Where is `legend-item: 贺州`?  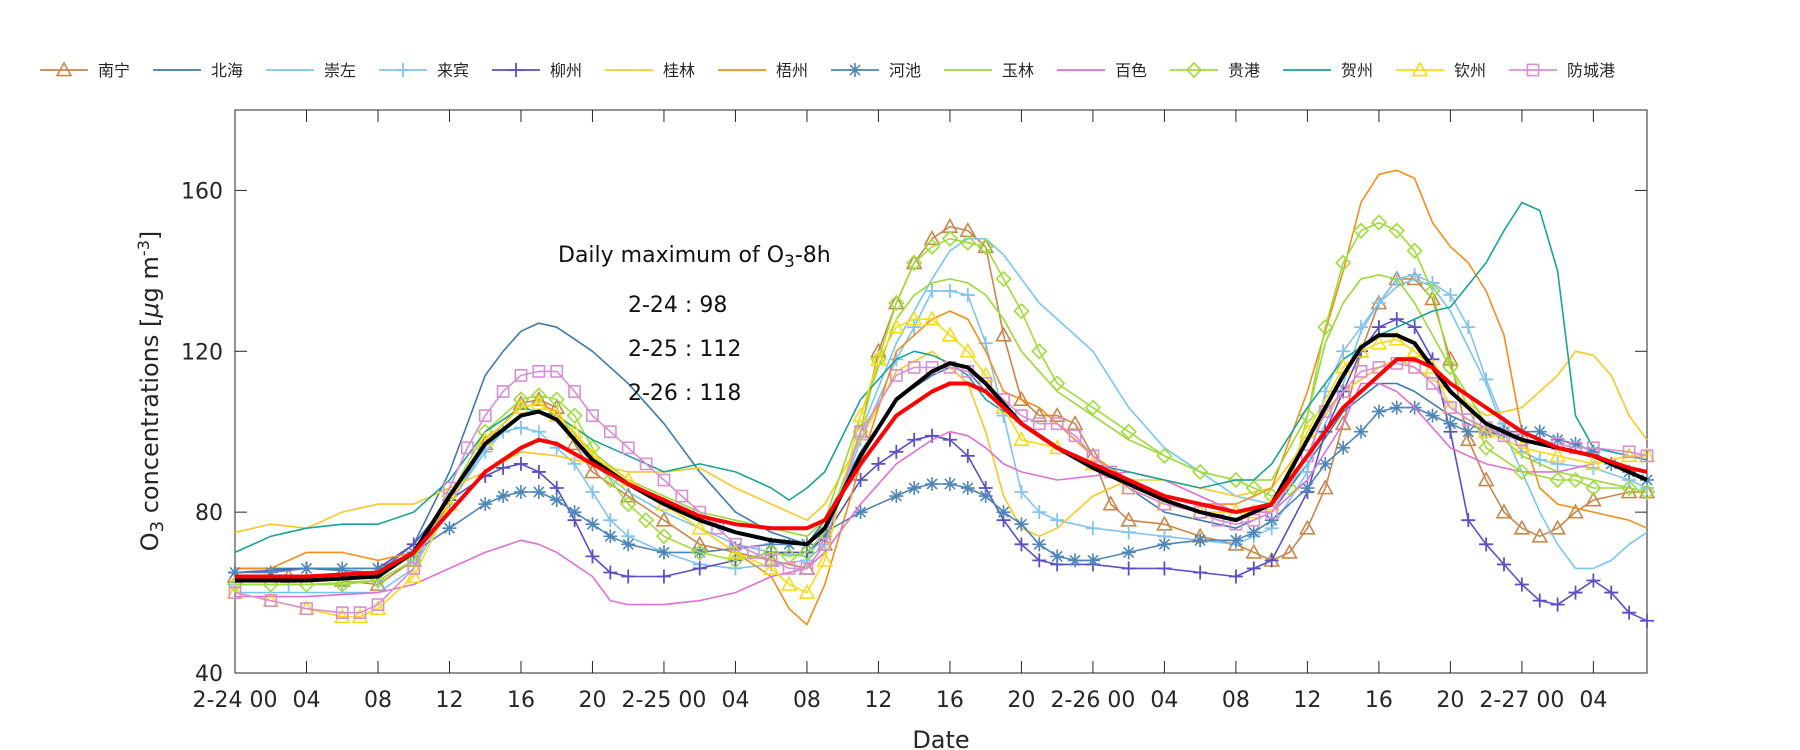
legend-item: 贺州 is located at coordinates (1328, 70).